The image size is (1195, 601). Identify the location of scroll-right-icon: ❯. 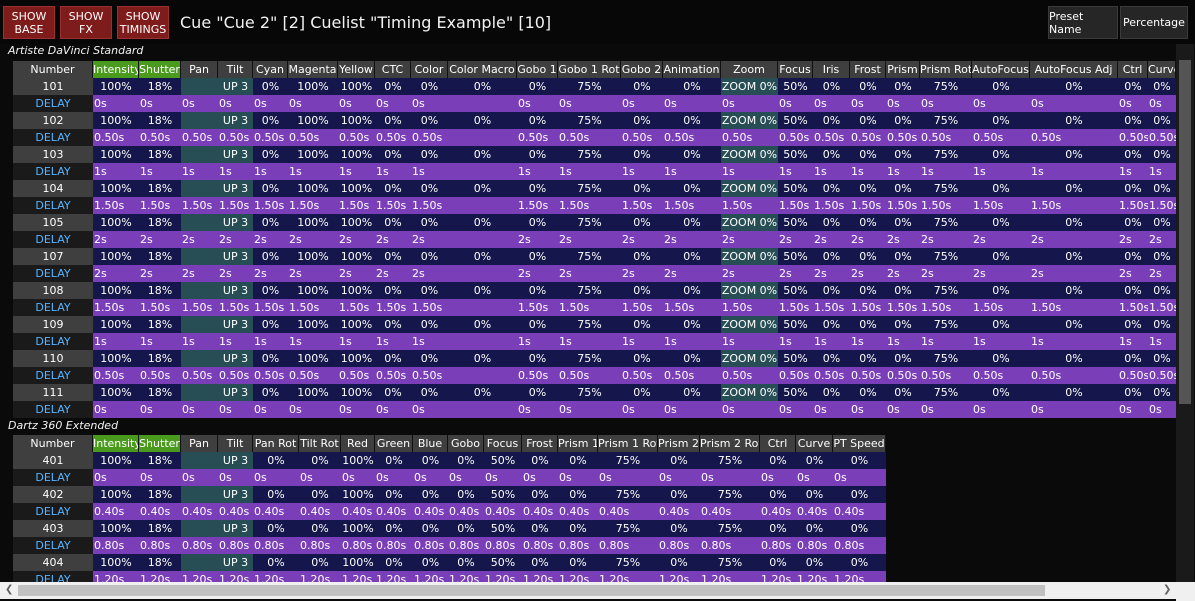
(1167, 589).